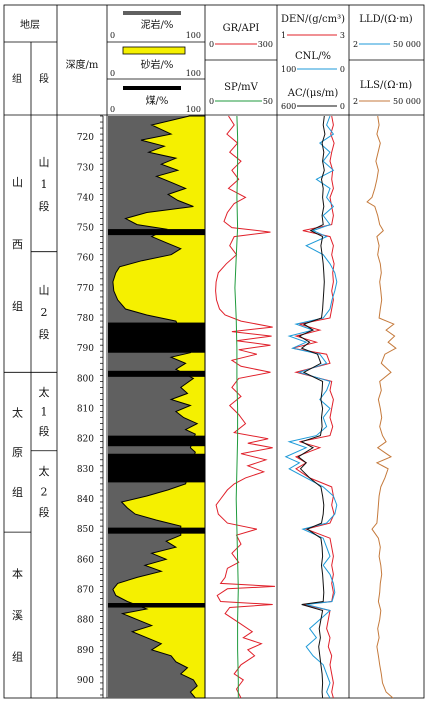  Describe the element at coordinates (241, 28) in the screenshot. I see `gr-label: GR/API` at that location.